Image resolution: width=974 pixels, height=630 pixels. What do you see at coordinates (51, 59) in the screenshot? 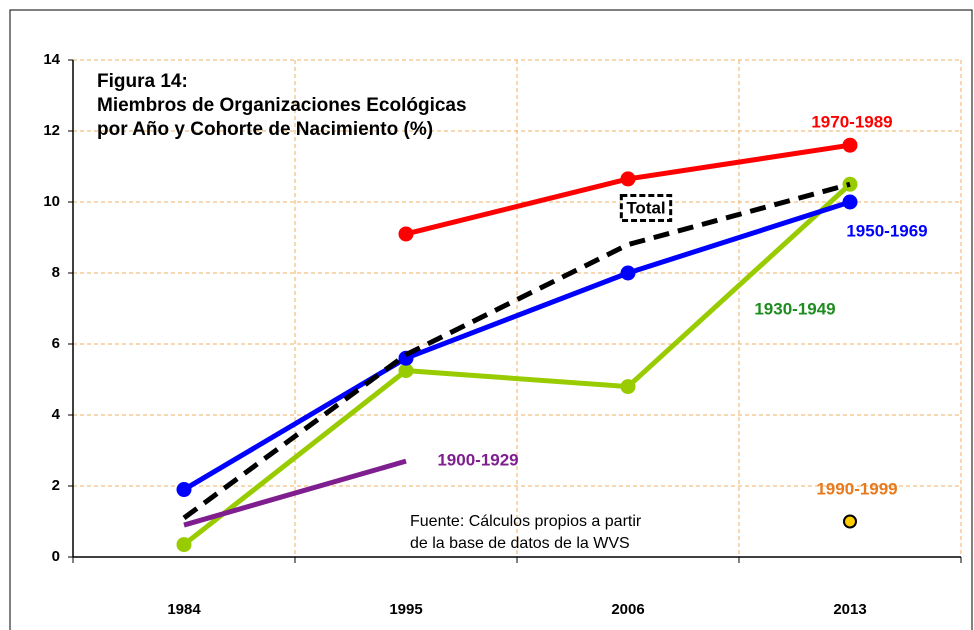
I see `y-tick-label: 14` at bounding box center [51, 59].